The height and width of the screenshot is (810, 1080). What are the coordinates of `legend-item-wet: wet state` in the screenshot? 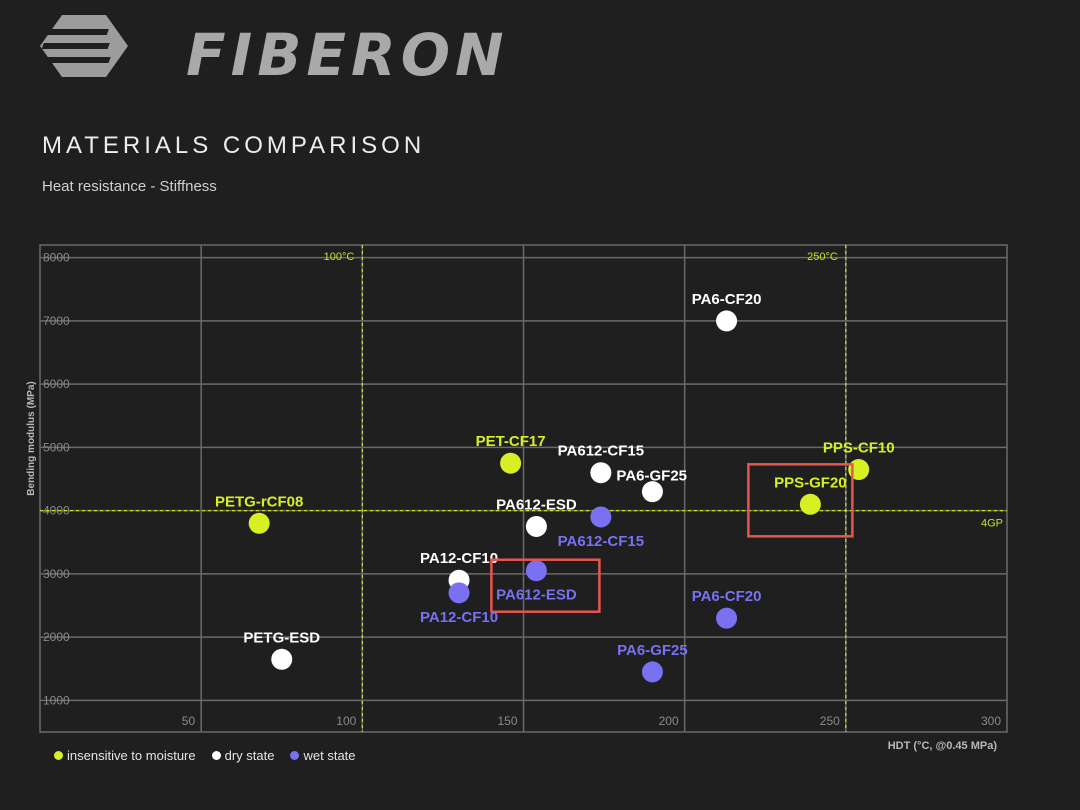 It's located at (323, 755).